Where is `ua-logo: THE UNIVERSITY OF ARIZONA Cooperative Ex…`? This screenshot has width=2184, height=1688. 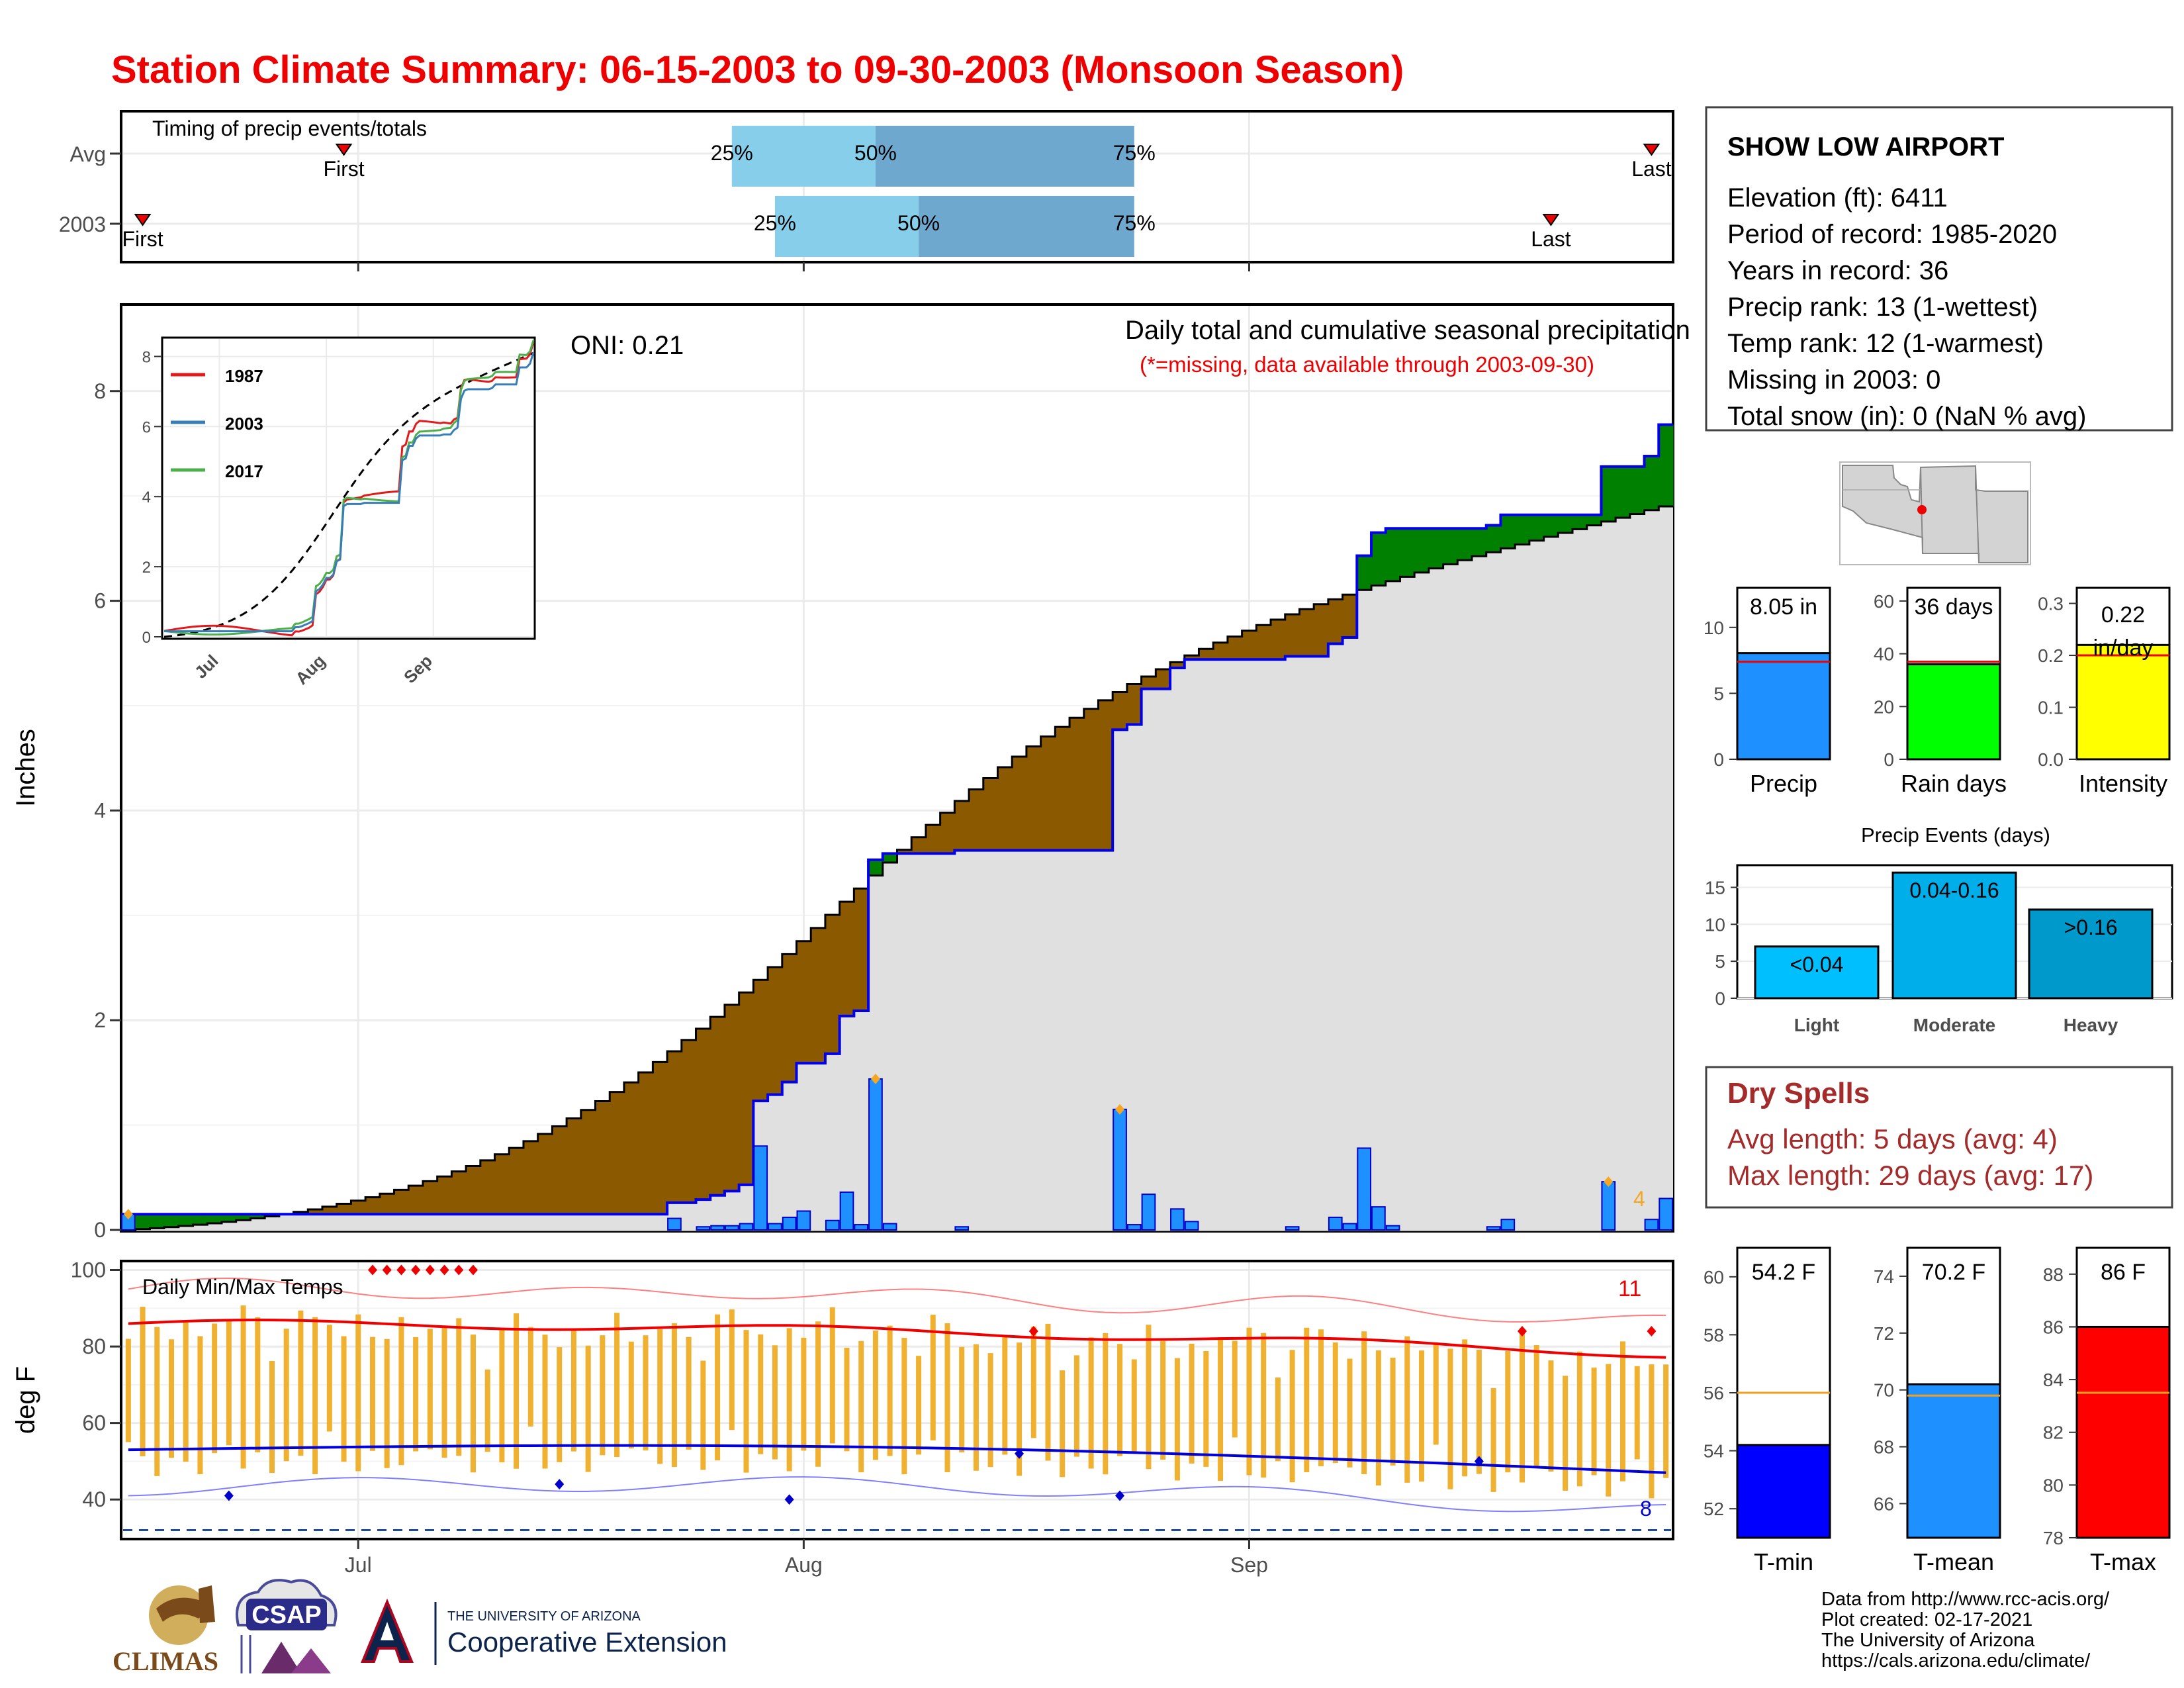
ua-logo: THE UNIVERSITY OF ARIZONA Cooperative Ex… is located at coordinates (544, 1631).